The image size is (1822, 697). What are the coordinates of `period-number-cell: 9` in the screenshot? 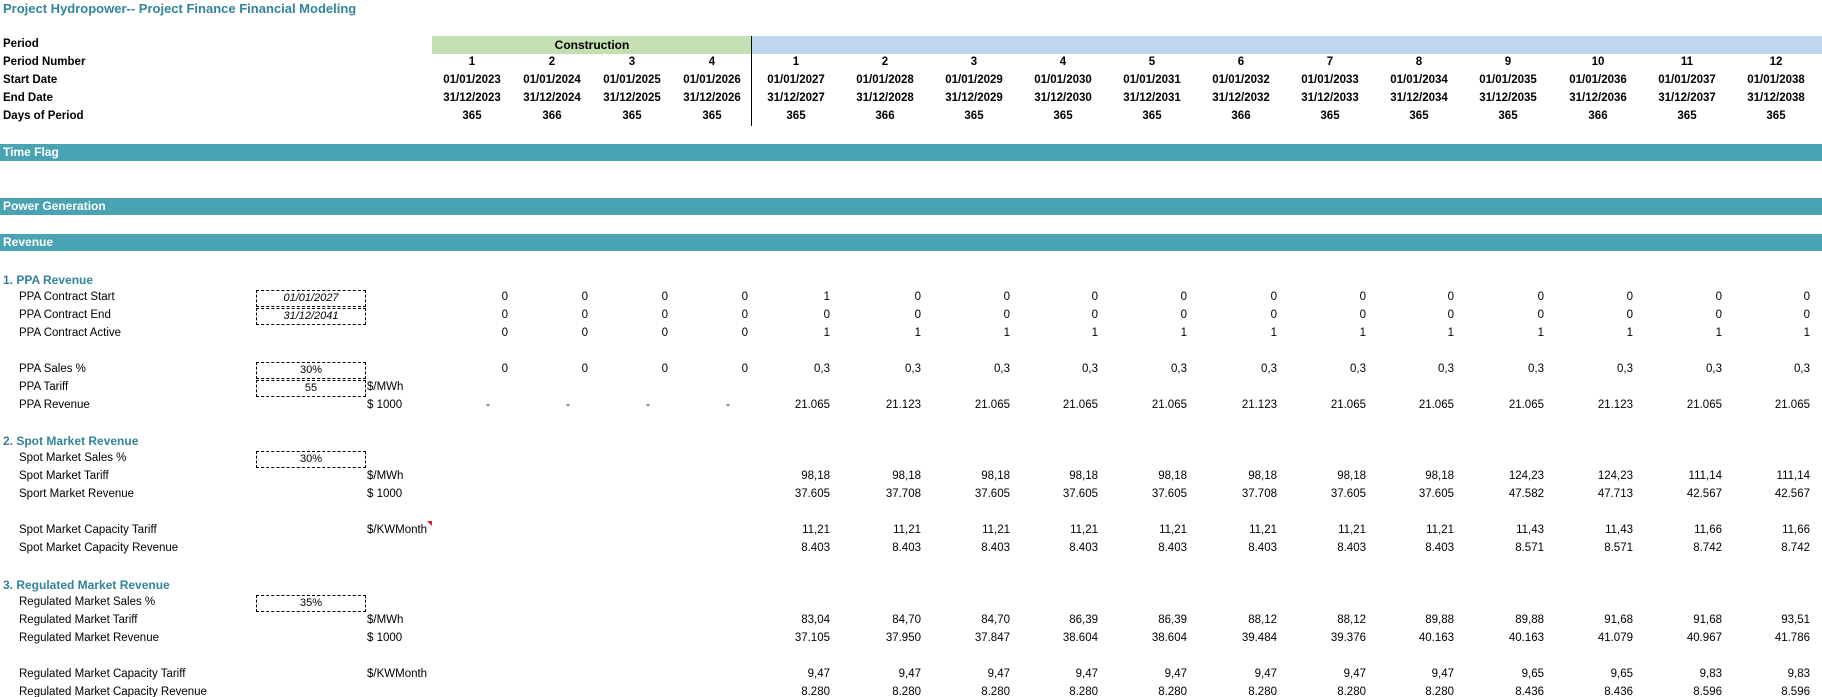 It's located at (1508, 62).